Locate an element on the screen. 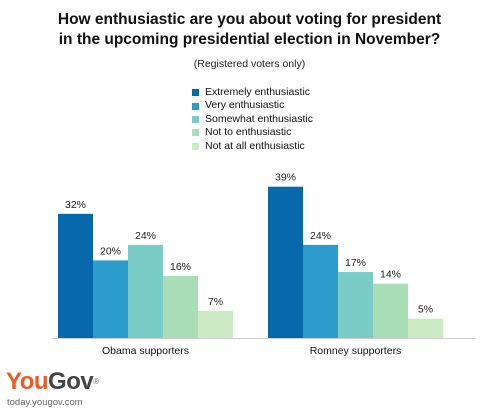 This screenshot has height=414, width=499. bar-value-label: 14% is located at coordinates (390, 275).